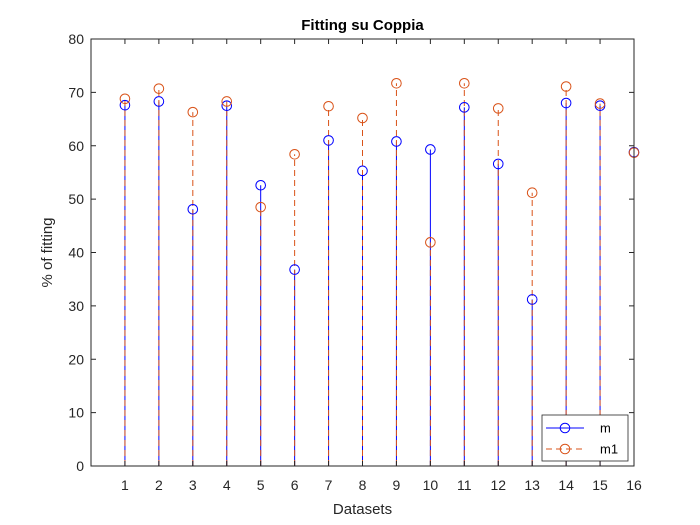 The width and height of the screenshot is (700, 525). Describe the element at coordinates (76, 146) in the screenshot. I see `y-tick-label: 60` at that location.